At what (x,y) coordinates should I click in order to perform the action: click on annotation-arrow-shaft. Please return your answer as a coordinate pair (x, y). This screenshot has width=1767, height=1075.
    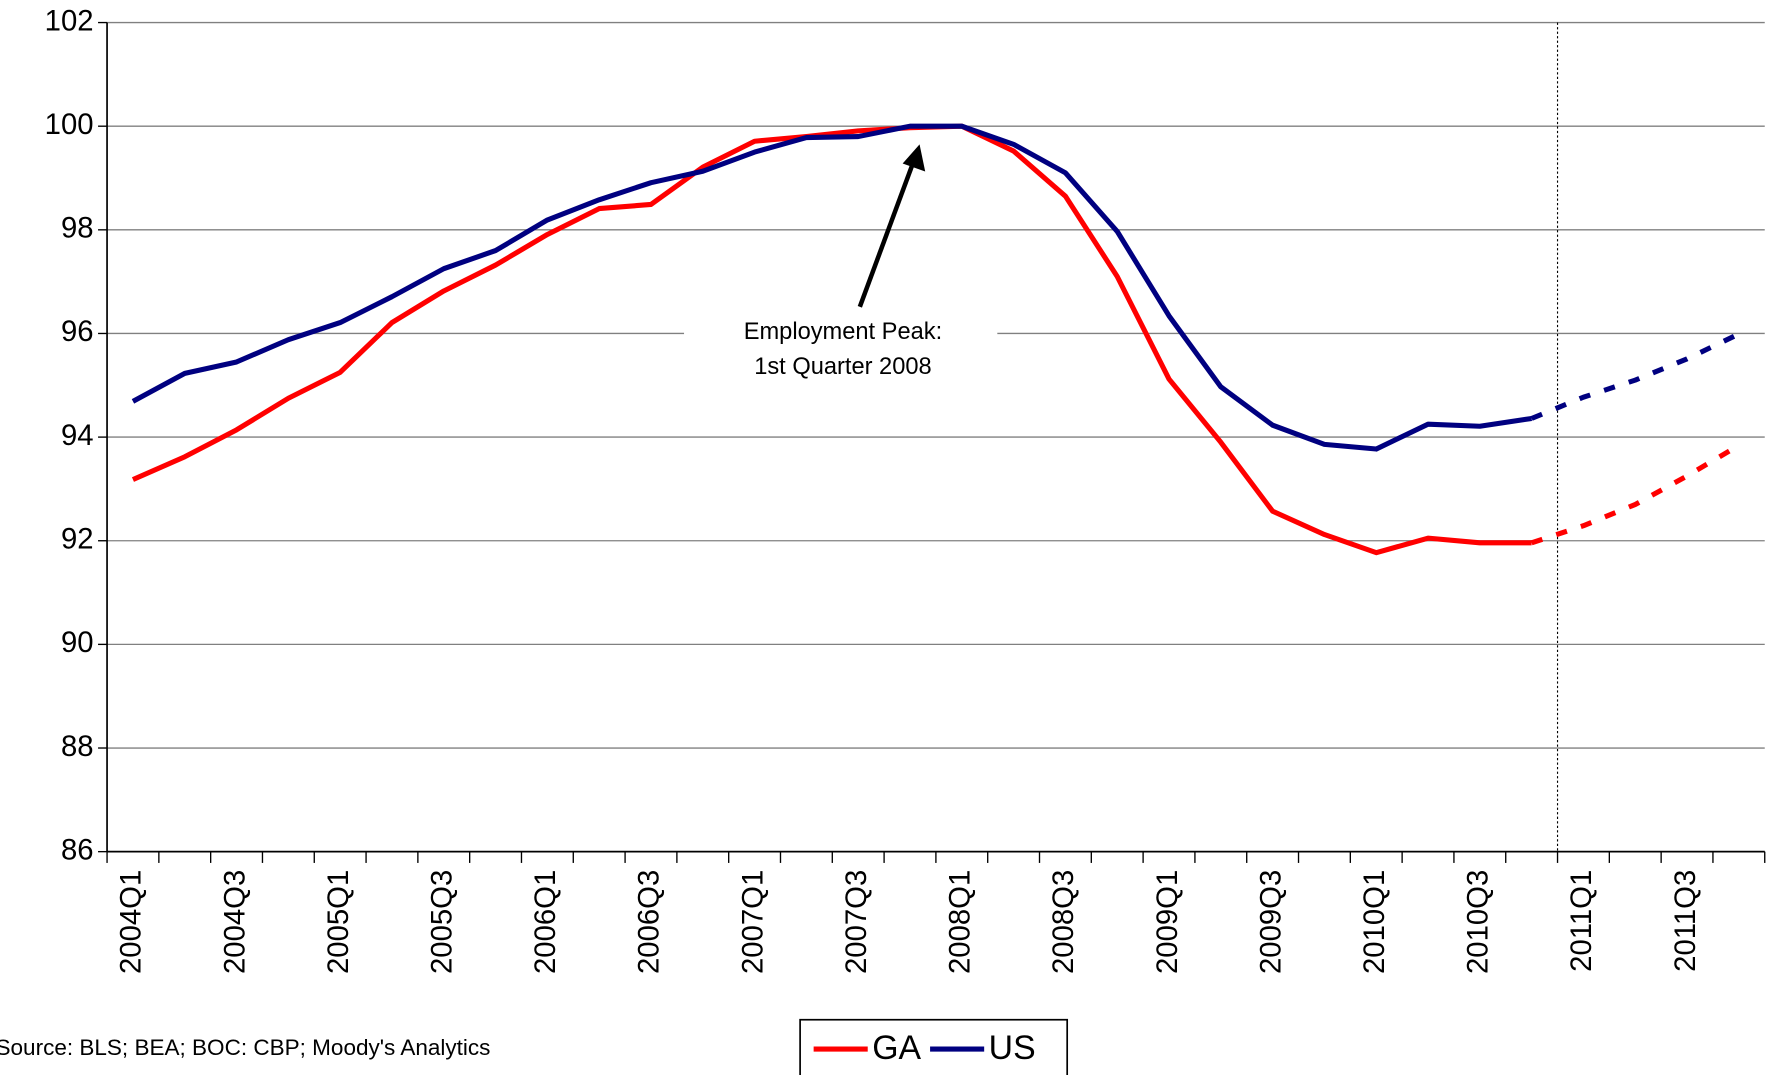
    Looking at the image, I should click on (886, 235).